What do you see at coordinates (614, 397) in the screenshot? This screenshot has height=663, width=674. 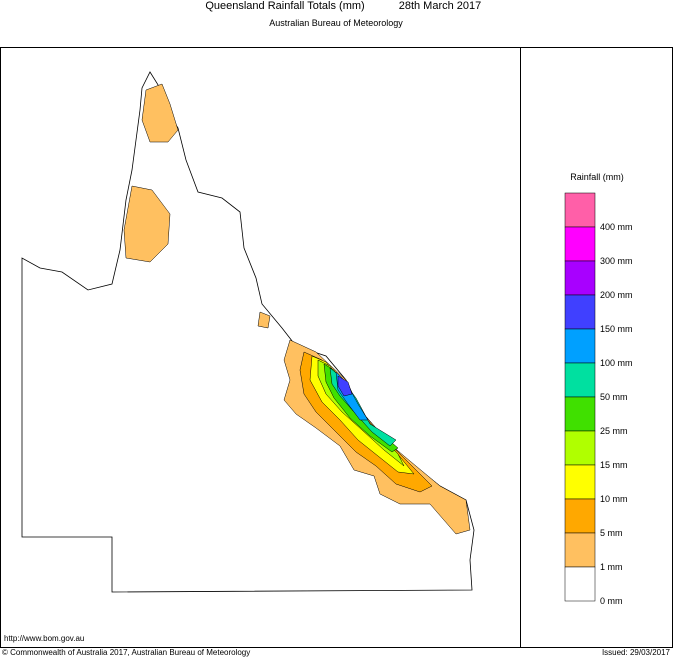 I see `legend-label: 50 mm` at bounding box center [614, 397].